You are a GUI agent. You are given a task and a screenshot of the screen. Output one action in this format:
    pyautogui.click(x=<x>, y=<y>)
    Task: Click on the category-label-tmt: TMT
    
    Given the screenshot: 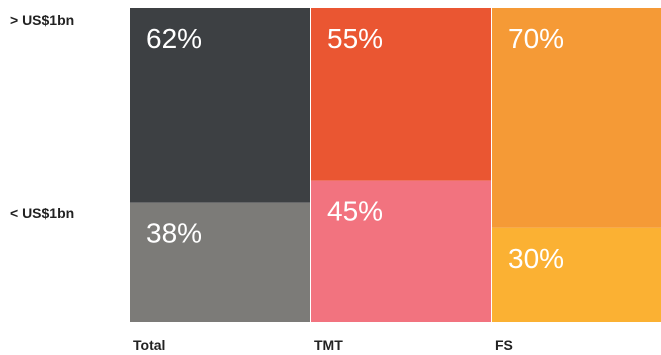 What is the action you would take?
    pyautogui.click(x=328, y=345)
    